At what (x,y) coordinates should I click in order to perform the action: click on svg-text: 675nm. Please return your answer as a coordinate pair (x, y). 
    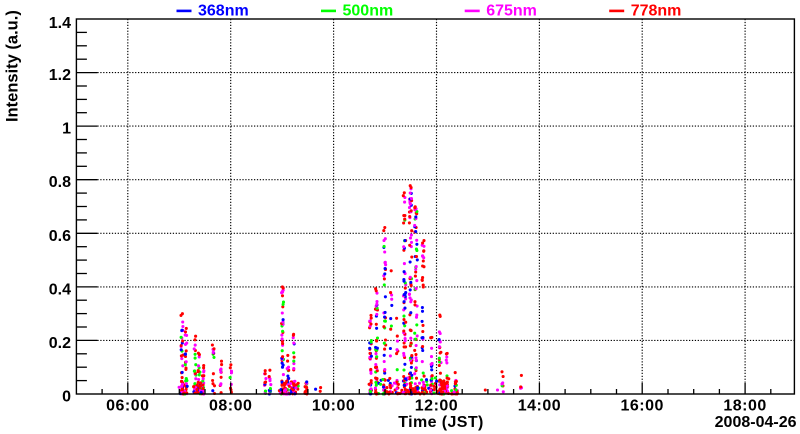
    Looking at the image, I should click on (511, 11).